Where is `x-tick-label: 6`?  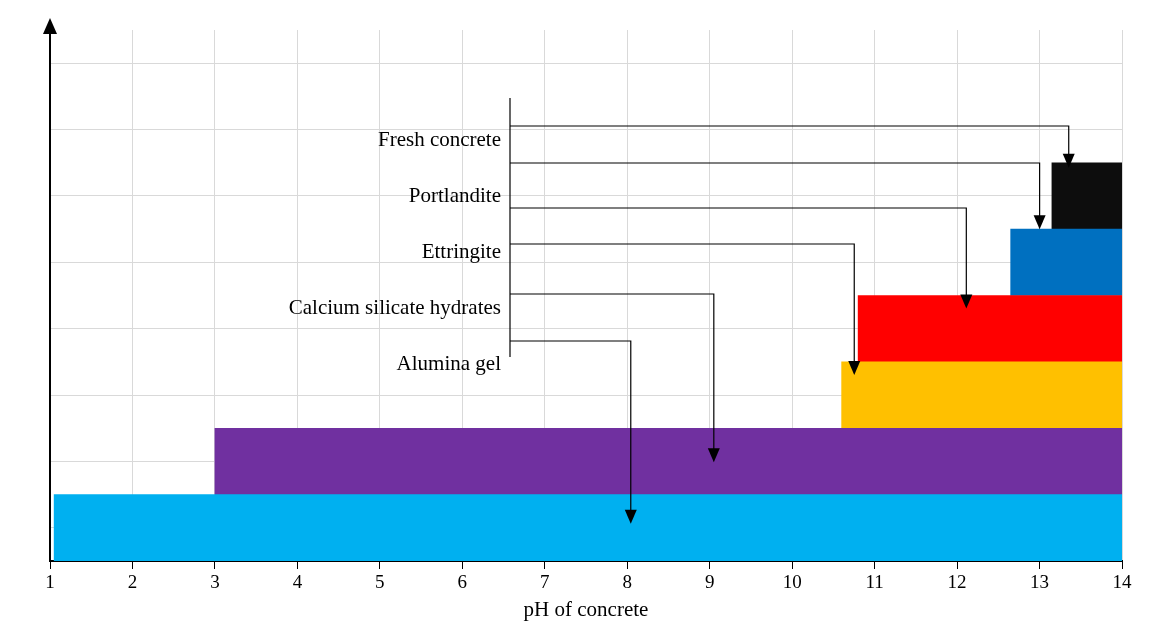 x-tick-label: 6 is located at coordinates (462, 582).